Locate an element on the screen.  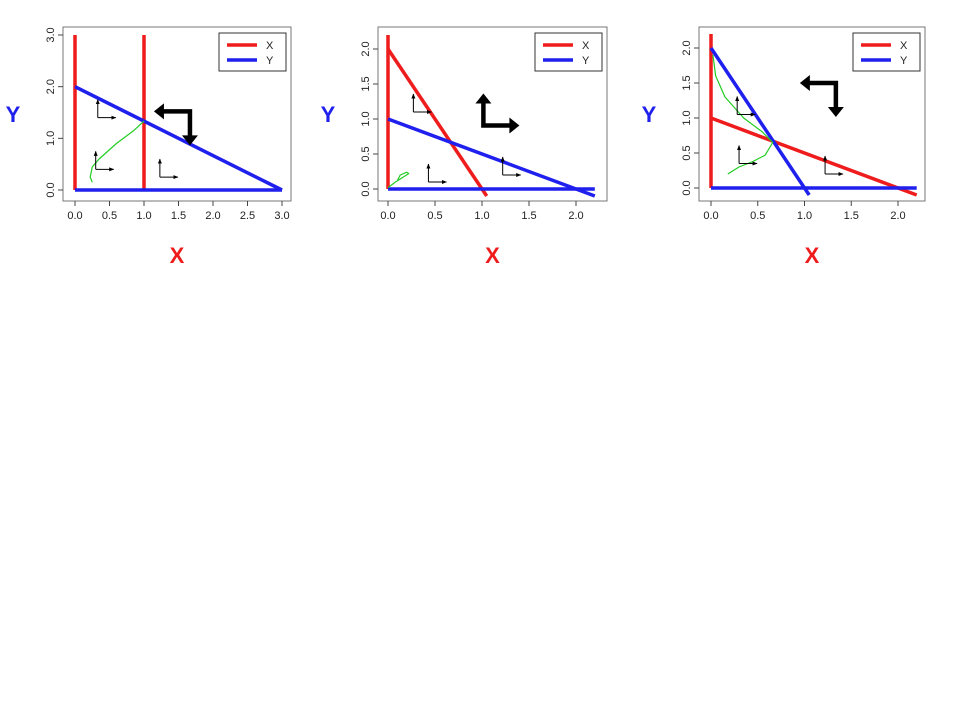
big-arrow-head-up is located at coordinates (483, 98).